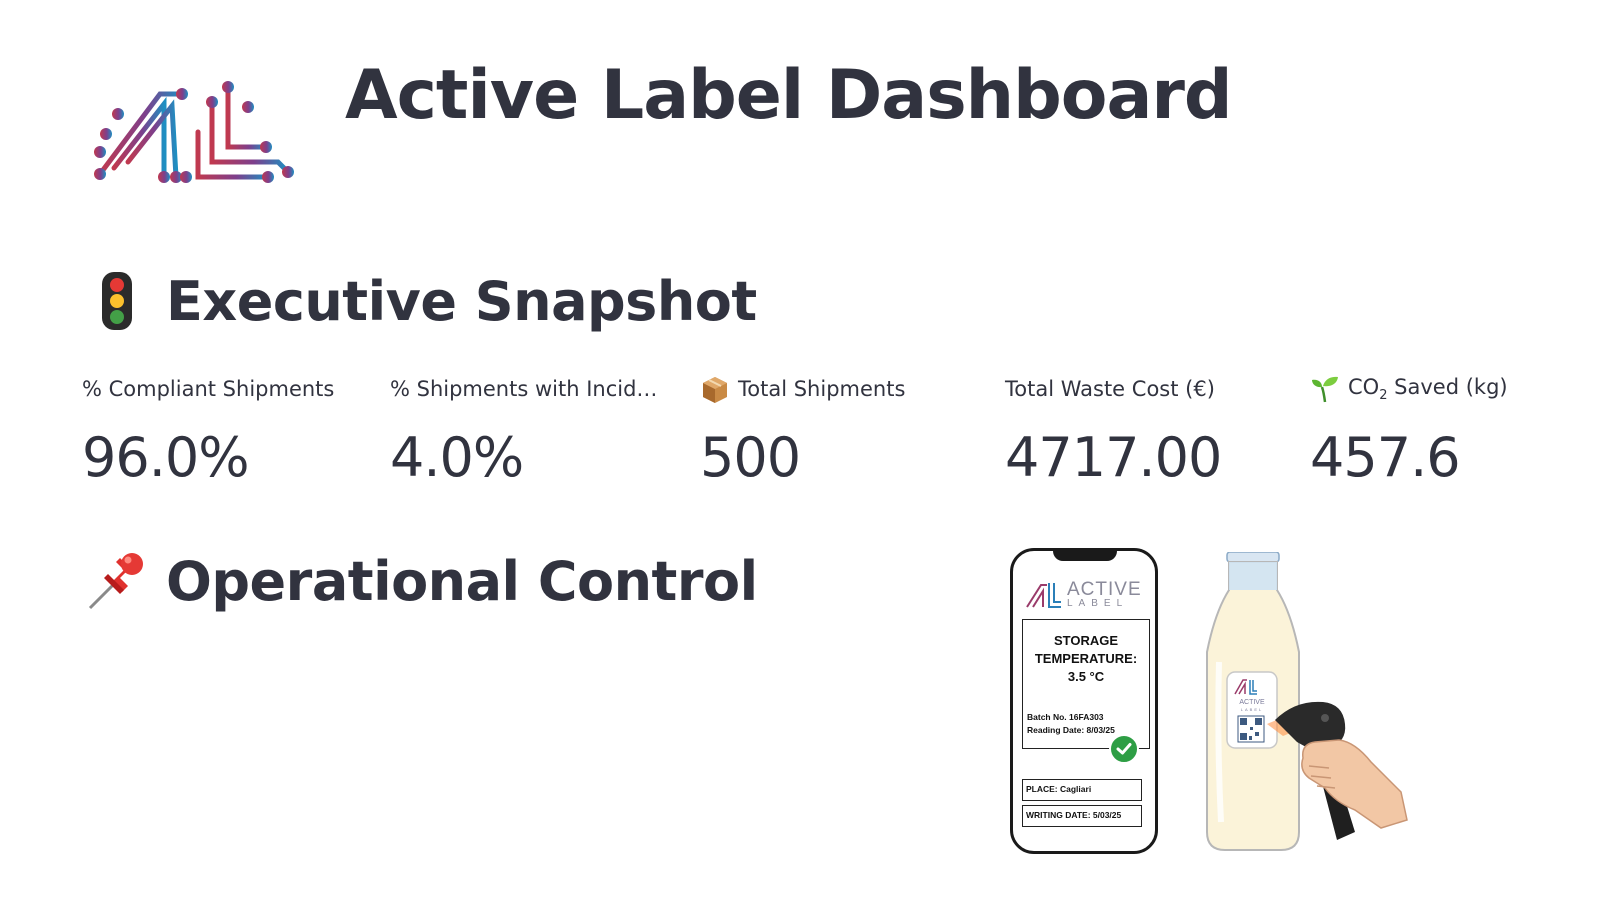 This screenshot has width=1600, height=900. What do you see at coordinates (166, 457) in the screenshot?
I see `metric-value: 96.0%` at bounding box center [166, 457].